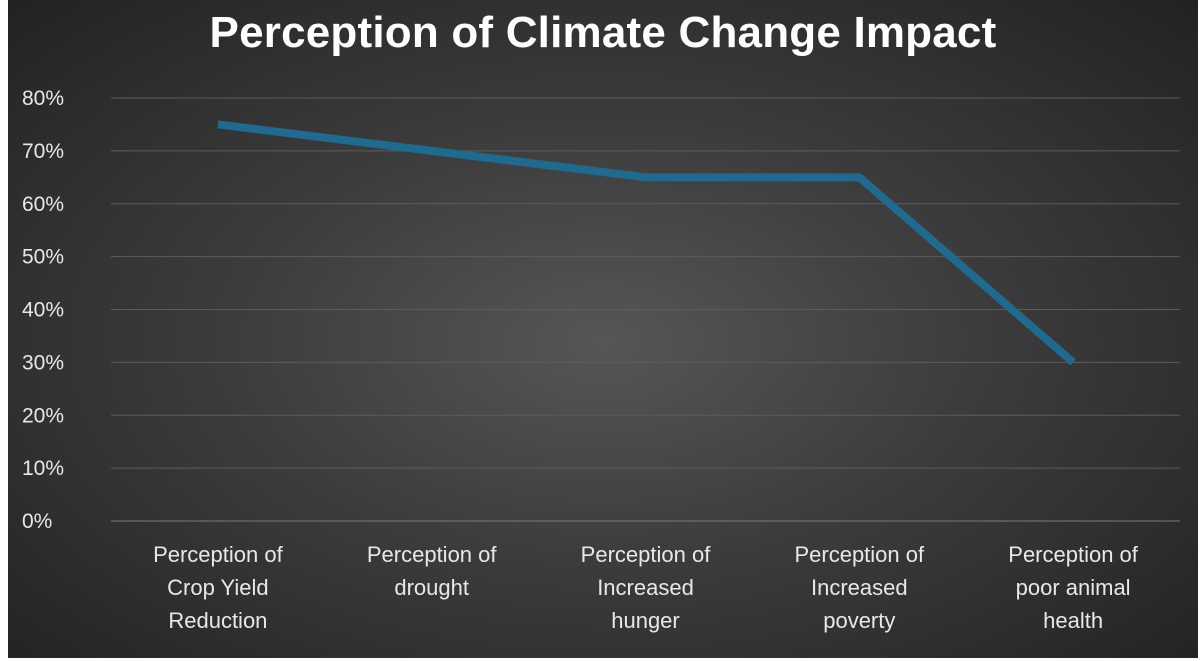  What do you see at coordinates (43, 257) in the screenshot?
I see `y-tick-label: 50%` at bounding box center [43, 257].